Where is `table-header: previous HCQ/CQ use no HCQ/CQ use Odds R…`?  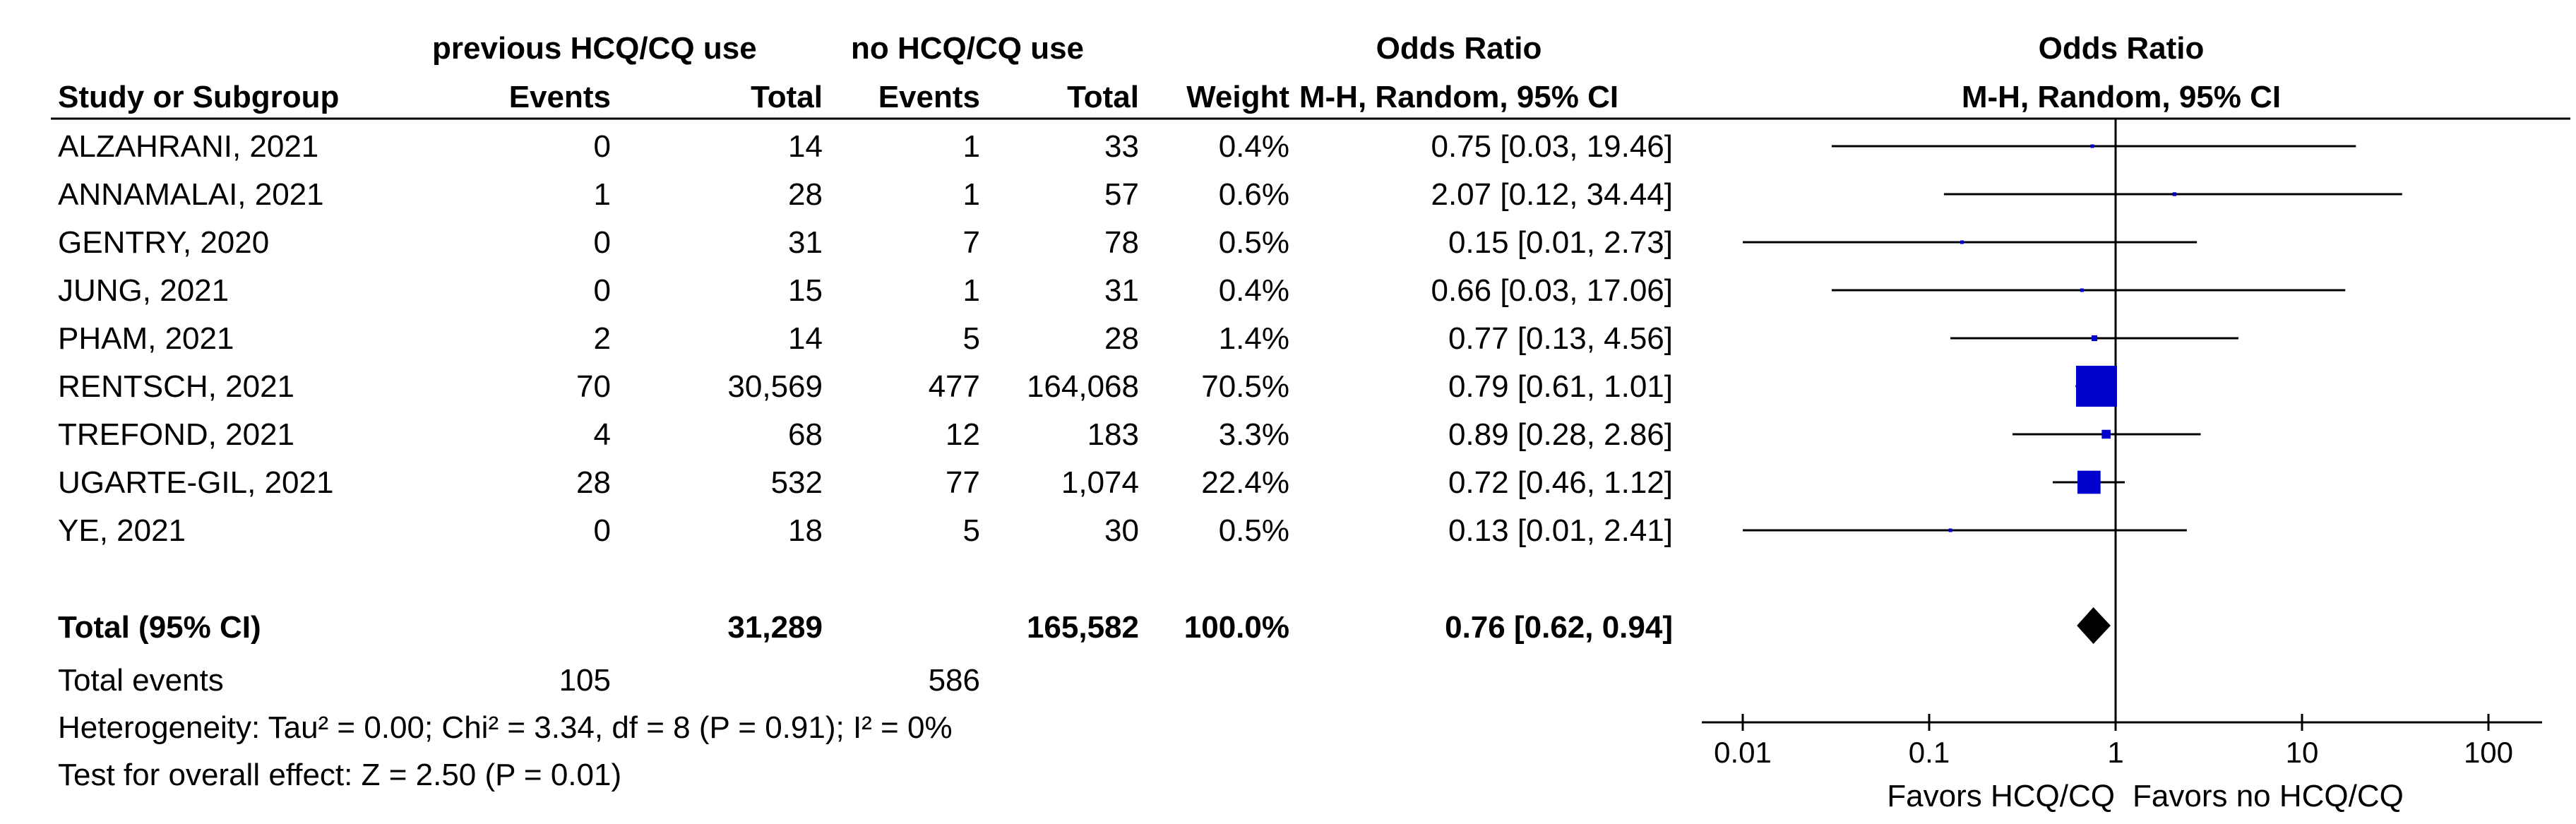 table-header: previous HCQ/CQ use no HCQ/CQ use Odds R… is located at coordinates (1310, 75).